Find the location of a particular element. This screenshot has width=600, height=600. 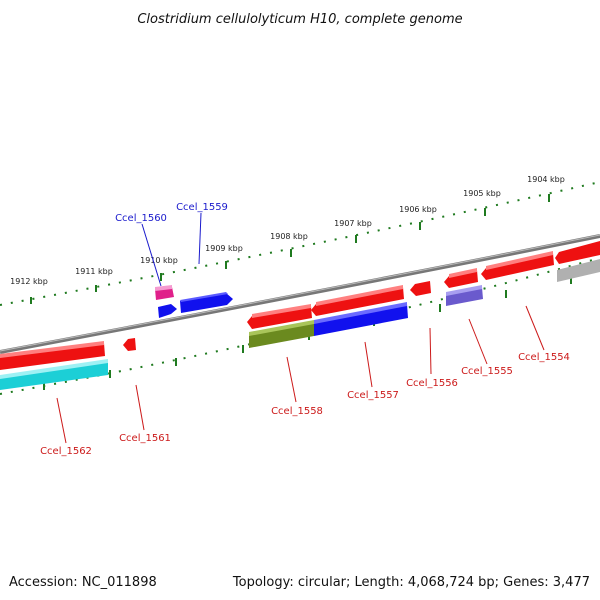

gene-label-ccel-1562: Ccel_1562 is located at coordinates (66, 451).